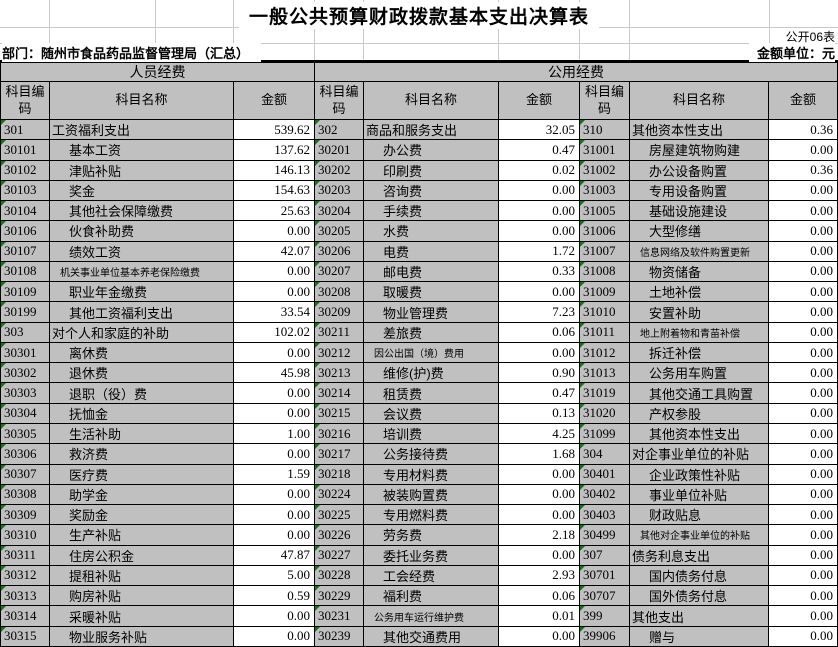 The height and width of the screenshot is (647, 838). What do you see at coordinates (339, 474) in the screenshot?
I see `cell-subject-code: 30218` at bounding box center [339, 474].